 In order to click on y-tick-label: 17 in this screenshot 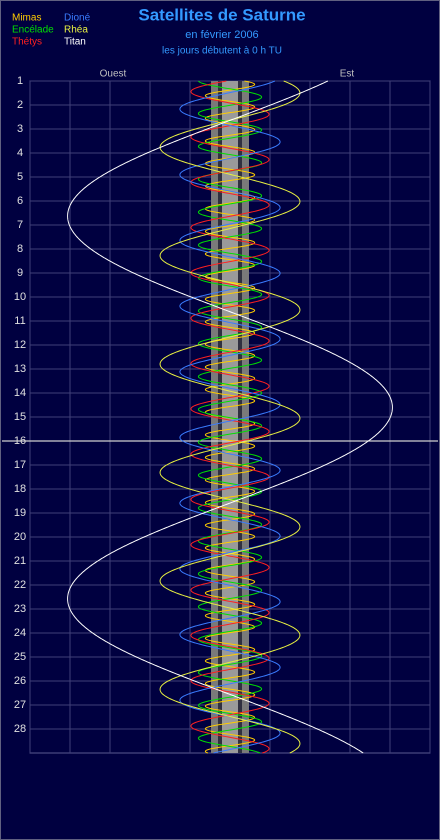, I will do `click(20, 465)`.